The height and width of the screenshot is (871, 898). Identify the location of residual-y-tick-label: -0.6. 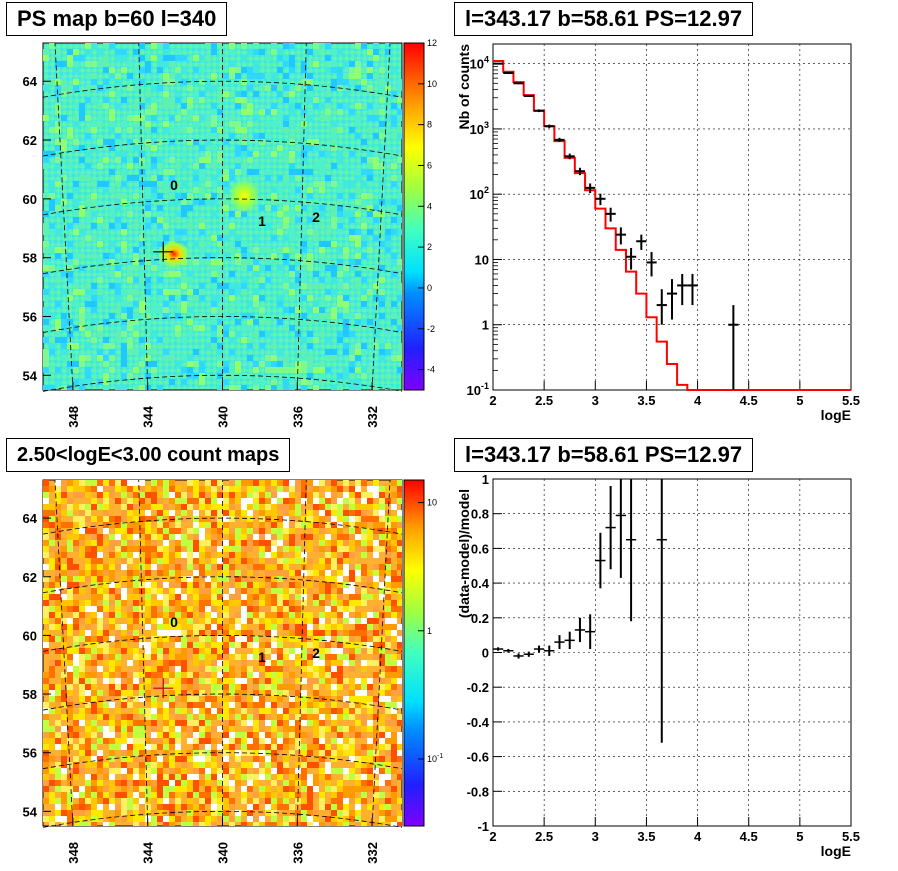
(478, 757).